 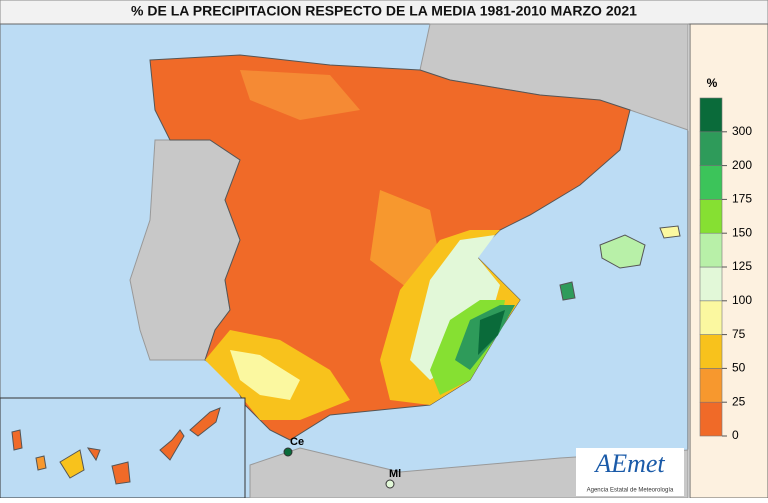 I want to click on canary-islands, so click(x=116, y=446).